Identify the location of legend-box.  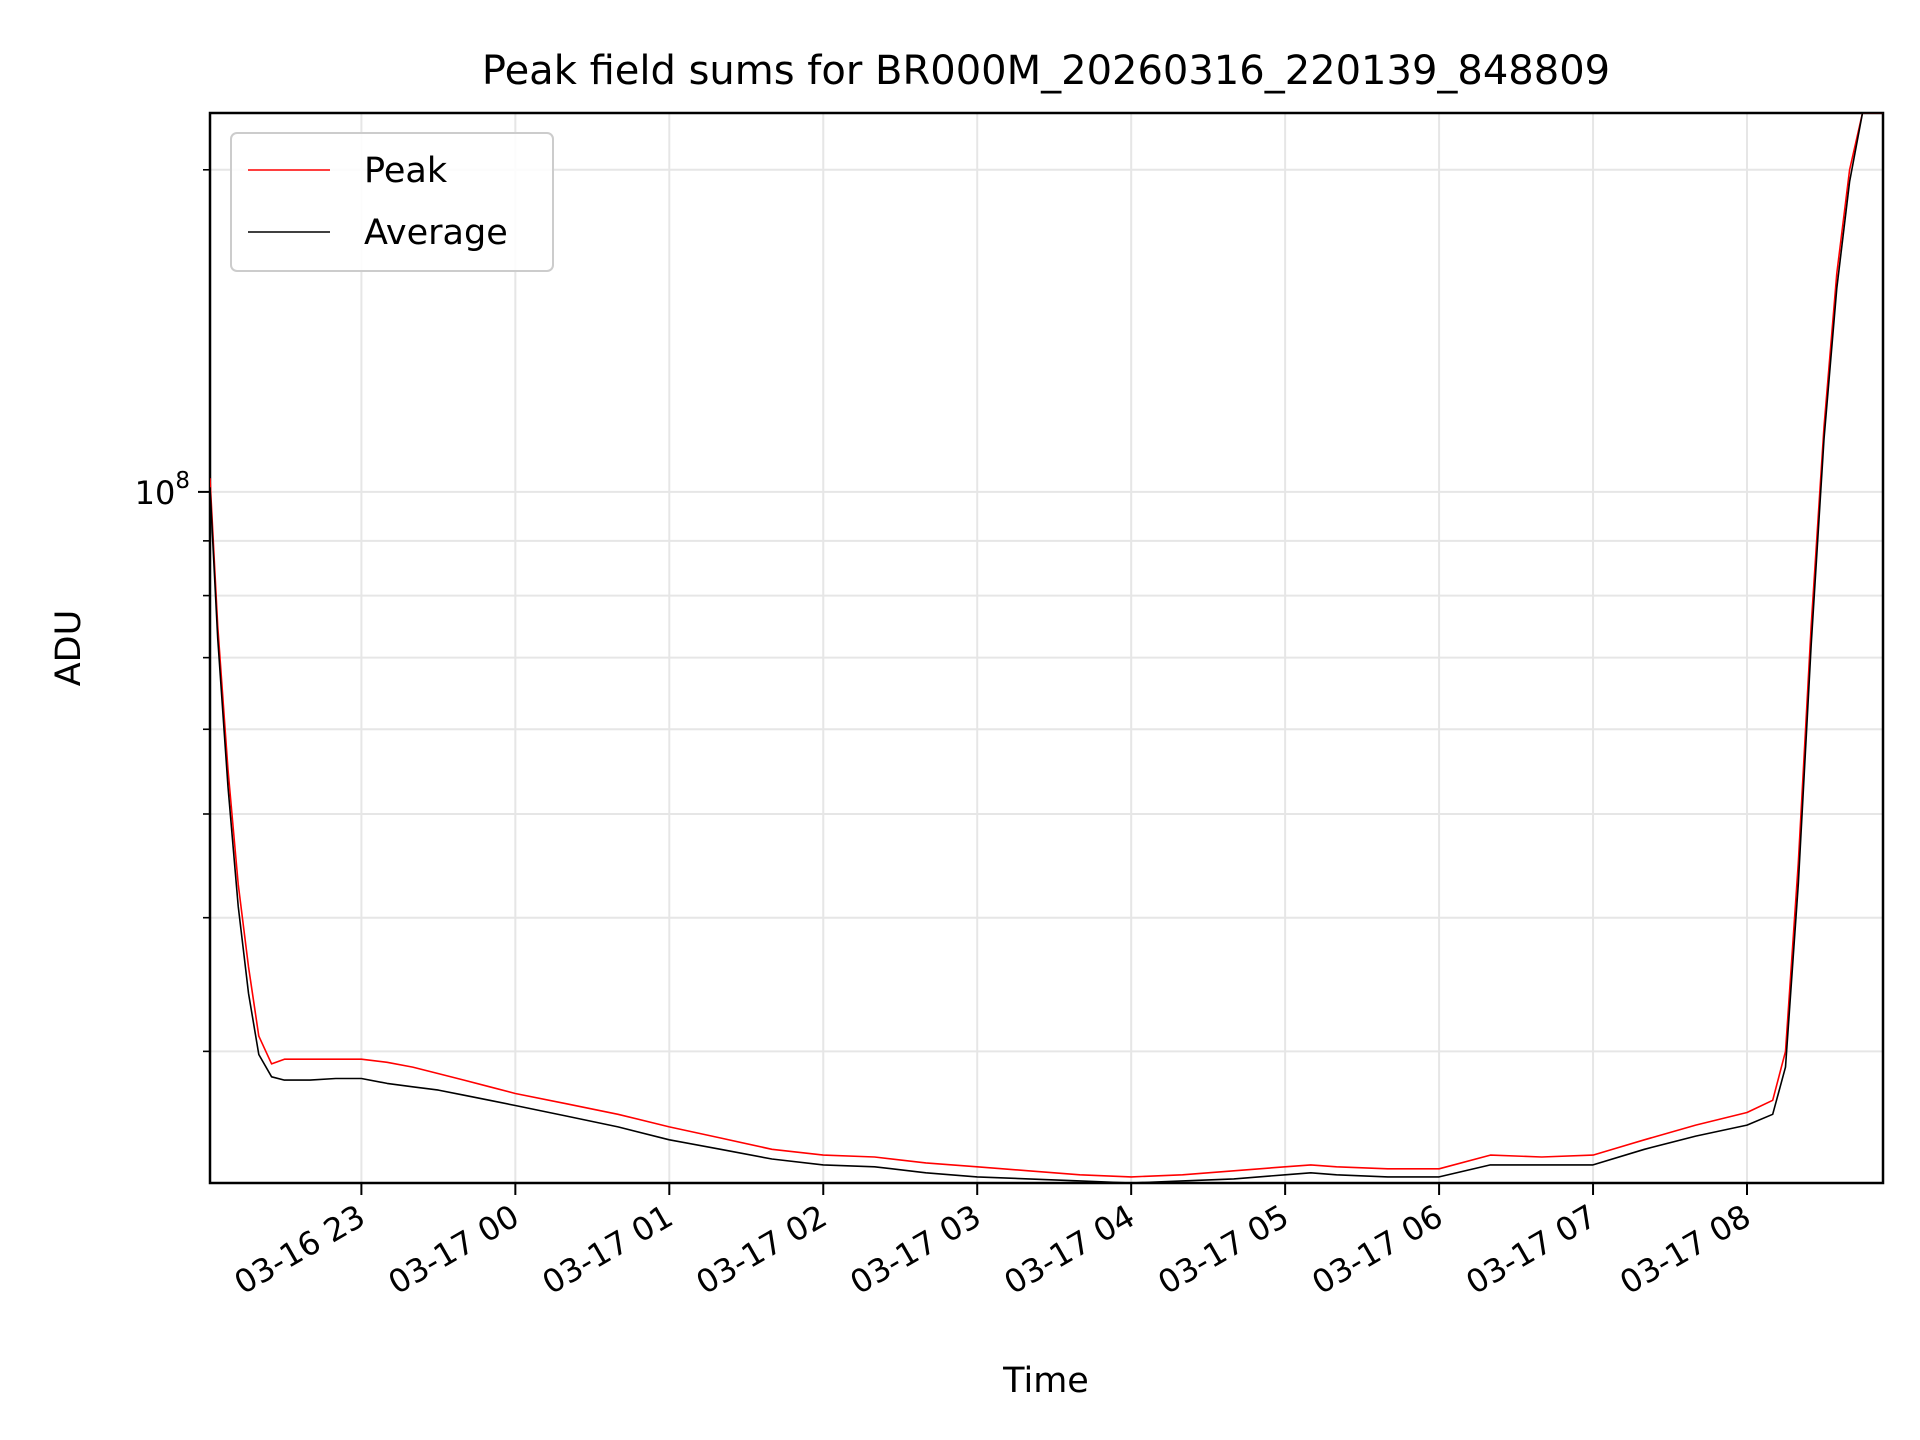
(392, 202).